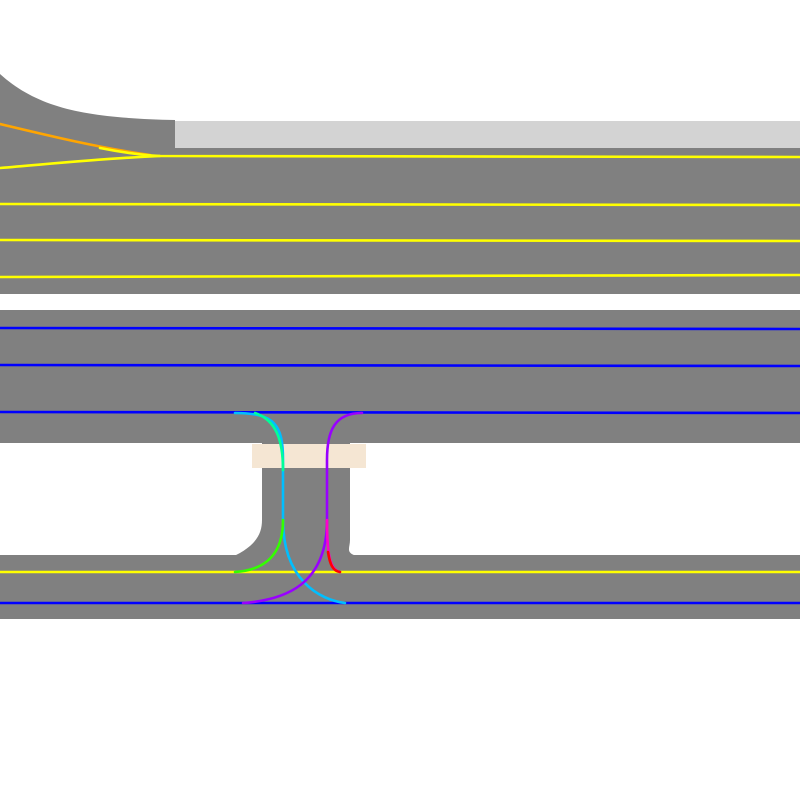  I want to click on lower-road, so click(400, 587).